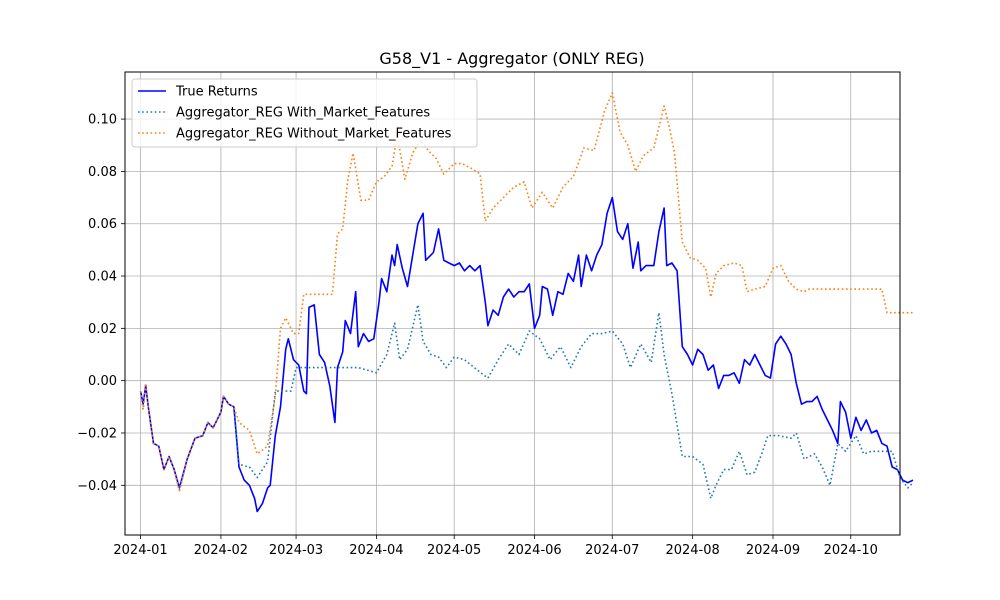 This screenshot has width=1000, height=600. I want to click on y-tick-label: 0.06, so click(102, 224).